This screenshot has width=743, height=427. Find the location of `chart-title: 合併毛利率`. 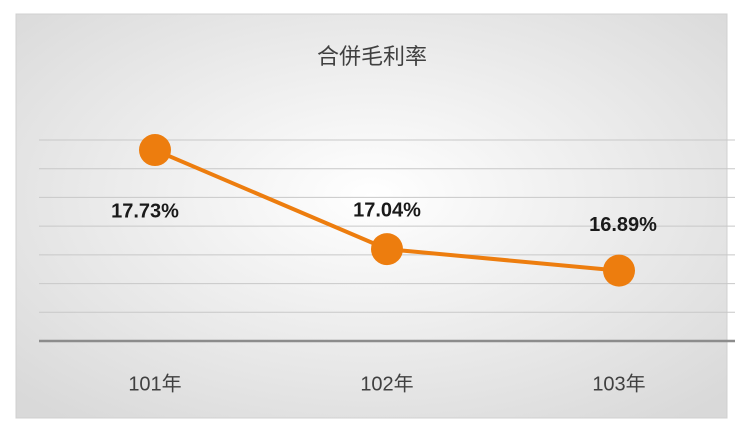

chart-title: 合併毛利率 is located at coordinates (372, 56).